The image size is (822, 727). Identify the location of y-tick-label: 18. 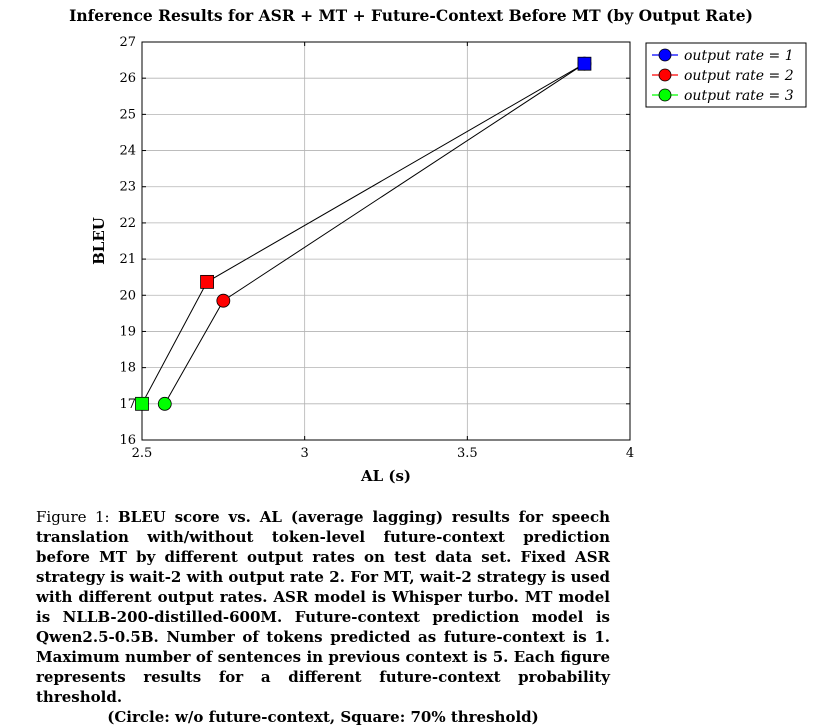
(127, 368).